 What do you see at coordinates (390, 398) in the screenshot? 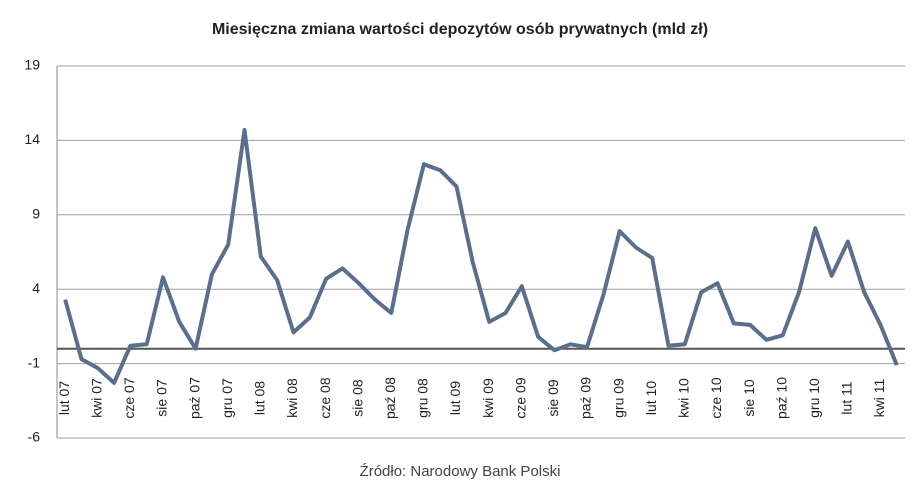
I see `x-tick-label: paź 08` at bounding box center [390, 398].